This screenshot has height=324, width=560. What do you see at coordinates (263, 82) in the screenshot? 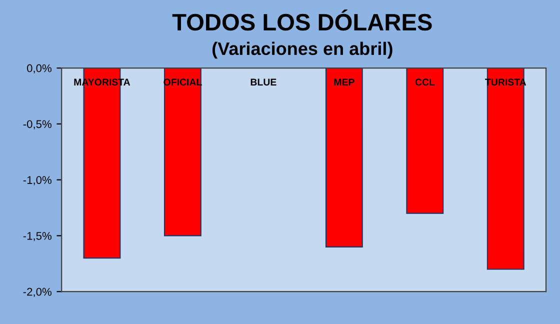
I see `x-tick-label: BLUE` at bounding box center [263, 82].